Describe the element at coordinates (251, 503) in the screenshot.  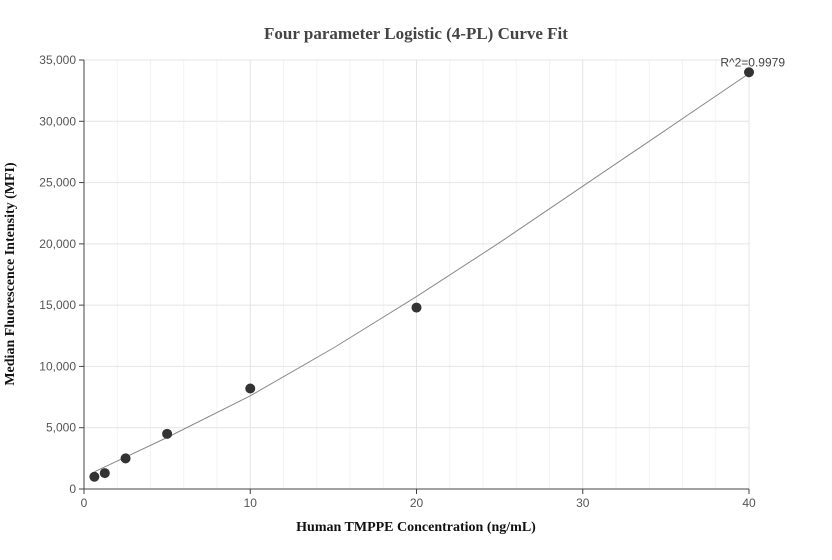
I see `x-tick-label: 10` at that location.